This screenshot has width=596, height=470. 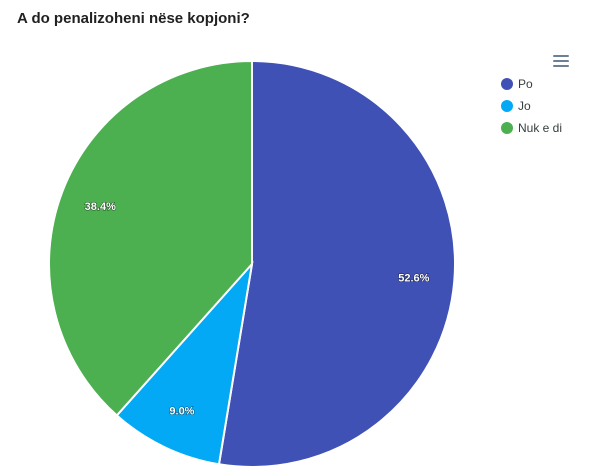 I want to click on legend-item-po: Po, so click(x=531, y=84).